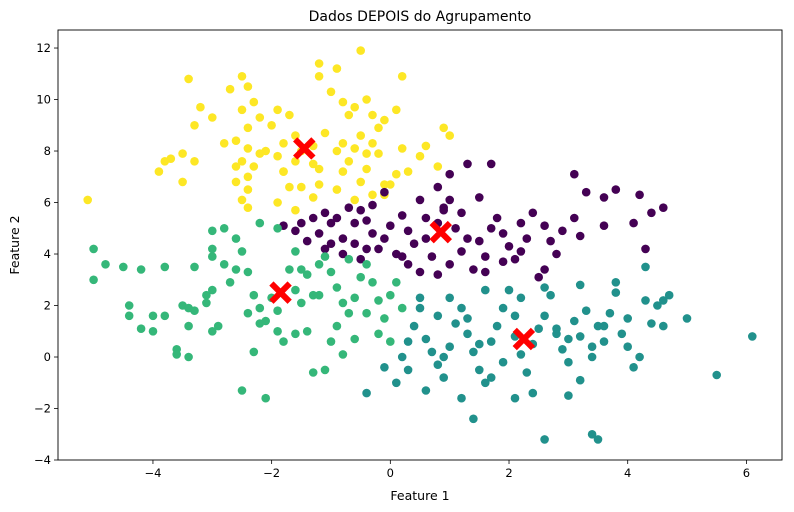 The height and width of the screenshot is (512, 794). Describe the element at coordinates (43, 48) in the screenshot. I see `y-tick-label: 12` at that location.